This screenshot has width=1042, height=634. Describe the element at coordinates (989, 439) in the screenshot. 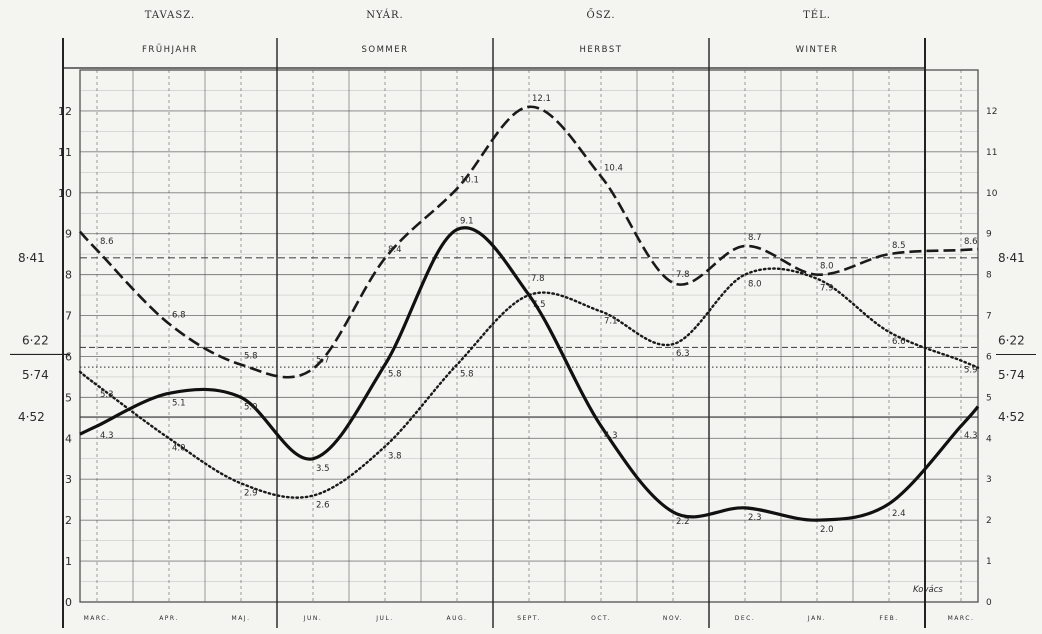

I see `y-tick-label-right: 4` at that location.